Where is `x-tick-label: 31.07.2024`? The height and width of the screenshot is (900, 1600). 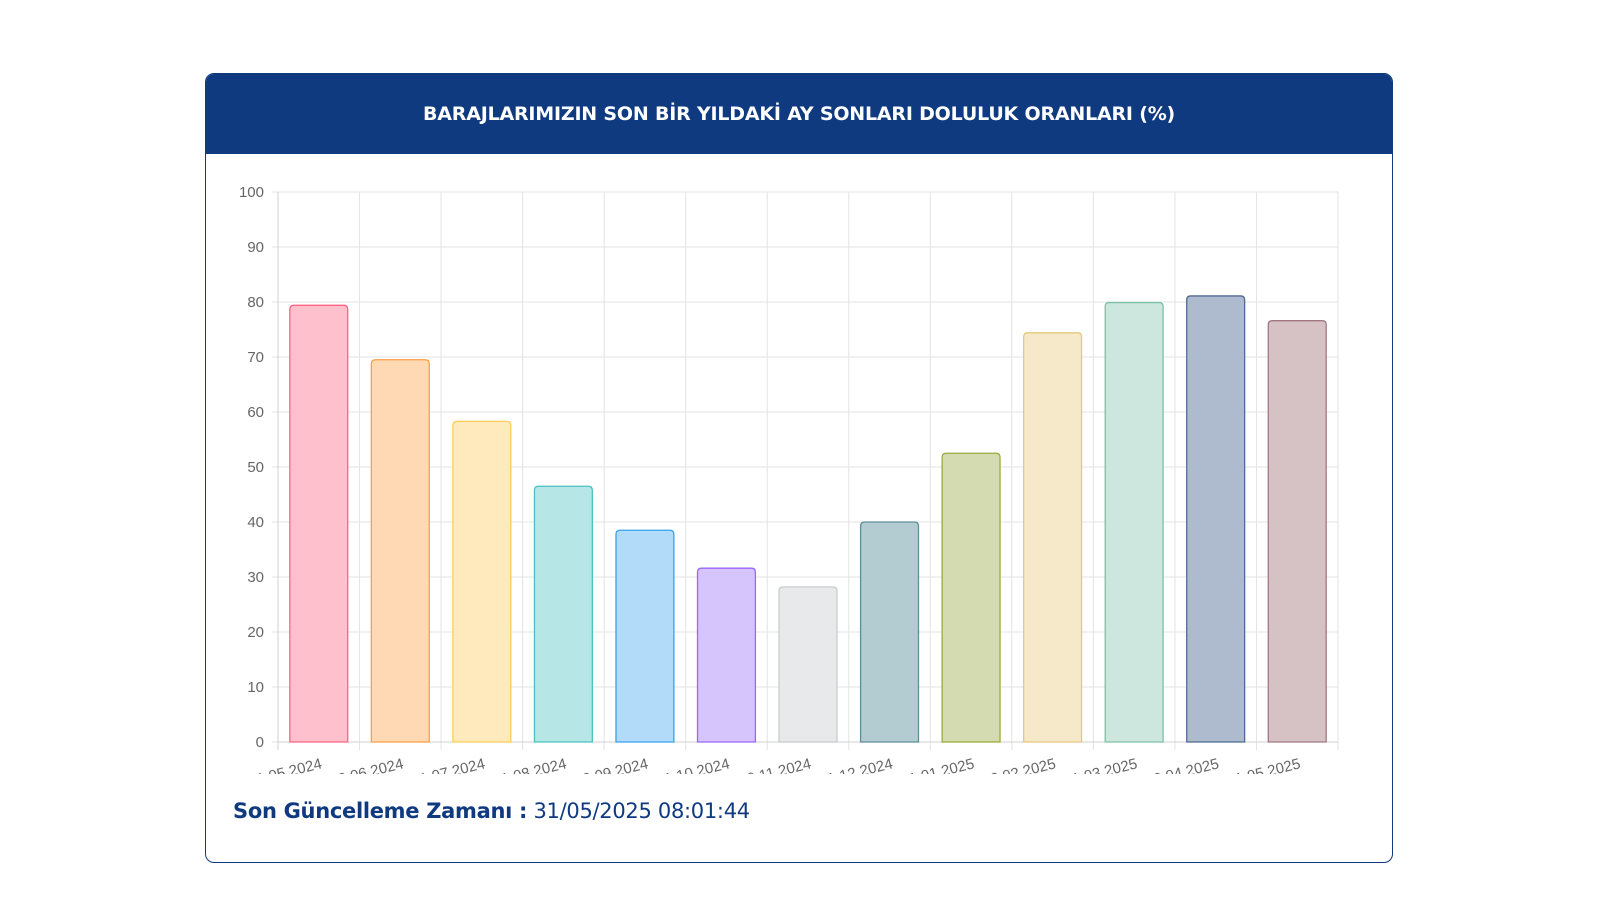
x-tick-label: 31.07.2024 is located at coordinates (448, 764).